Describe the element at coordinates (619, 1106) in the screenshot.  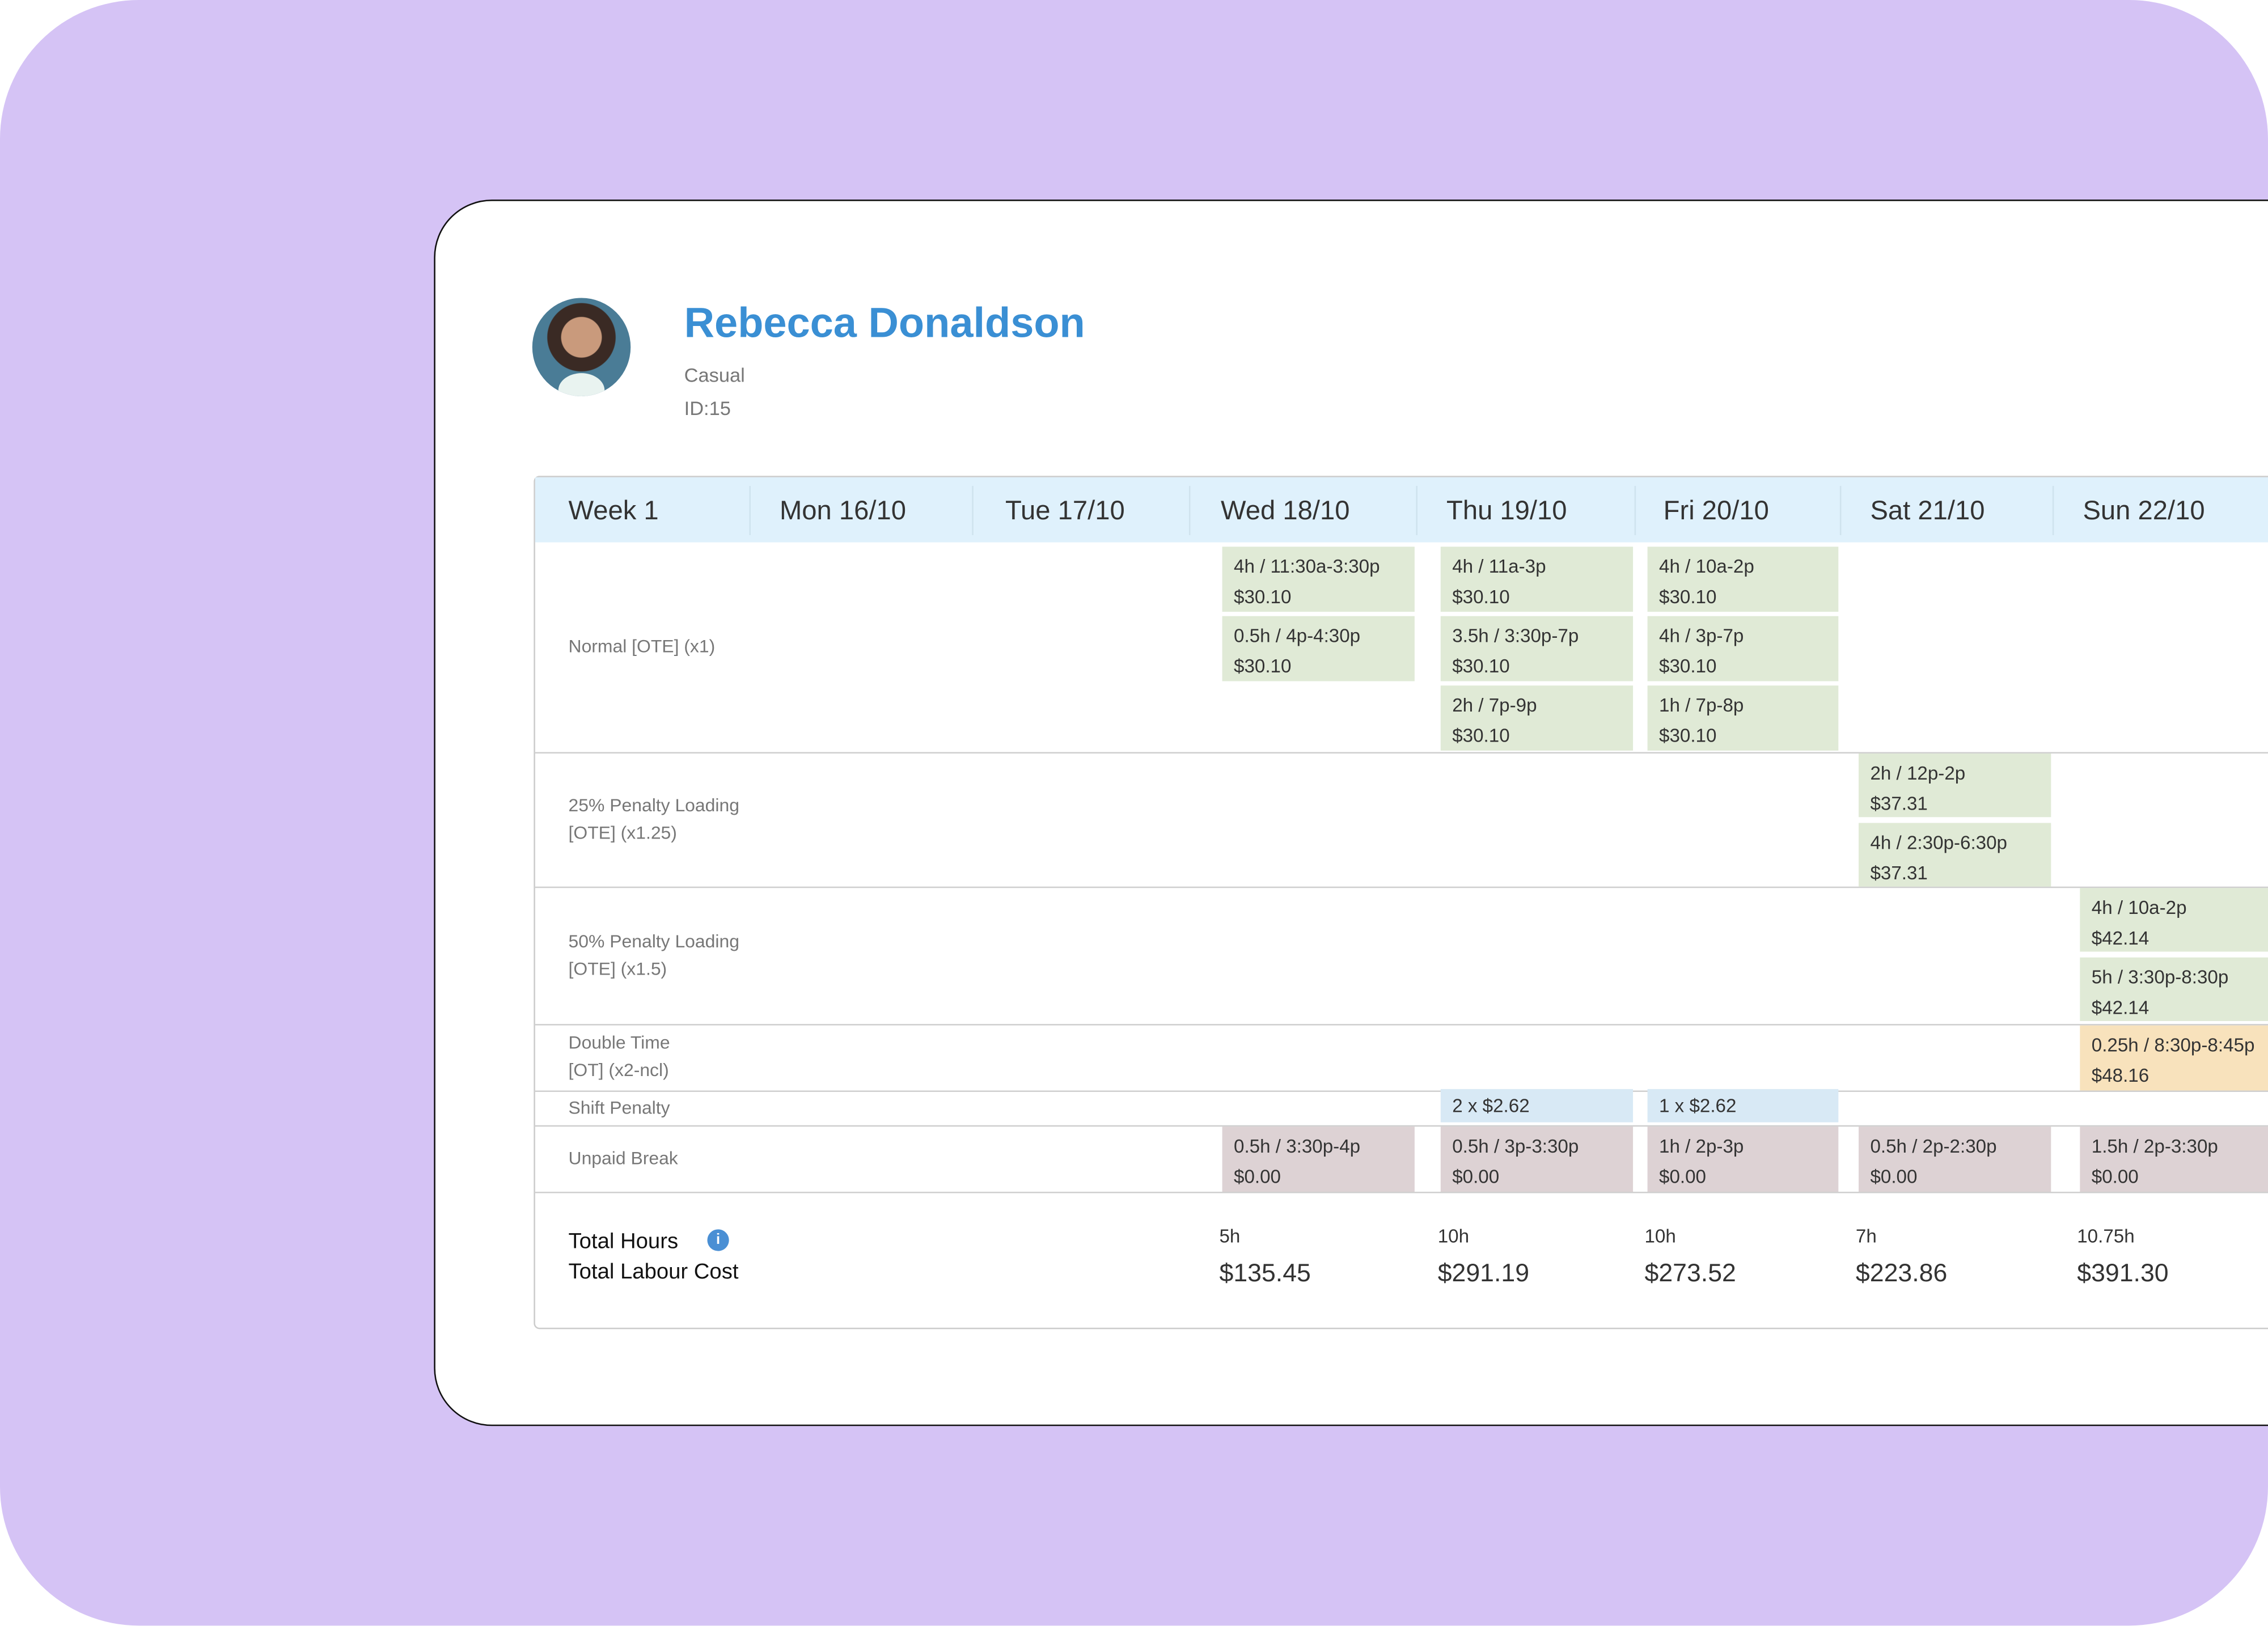
I see `row-label: Shift Penalty` at that location.